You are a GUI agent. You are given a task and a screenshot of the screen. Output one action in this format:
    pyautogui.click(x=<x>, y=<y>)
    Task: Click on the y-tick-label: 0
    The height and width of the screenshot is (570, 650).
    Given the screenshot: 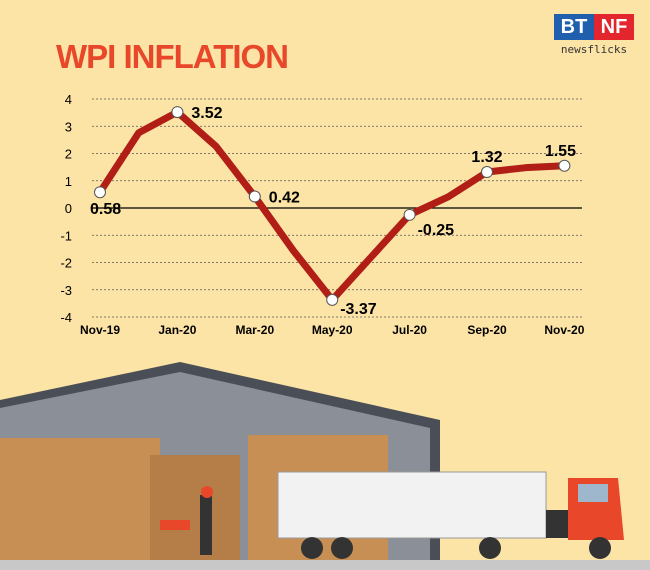 What is the action you would take?
    pyautogui.click(x=68, y=208)
    